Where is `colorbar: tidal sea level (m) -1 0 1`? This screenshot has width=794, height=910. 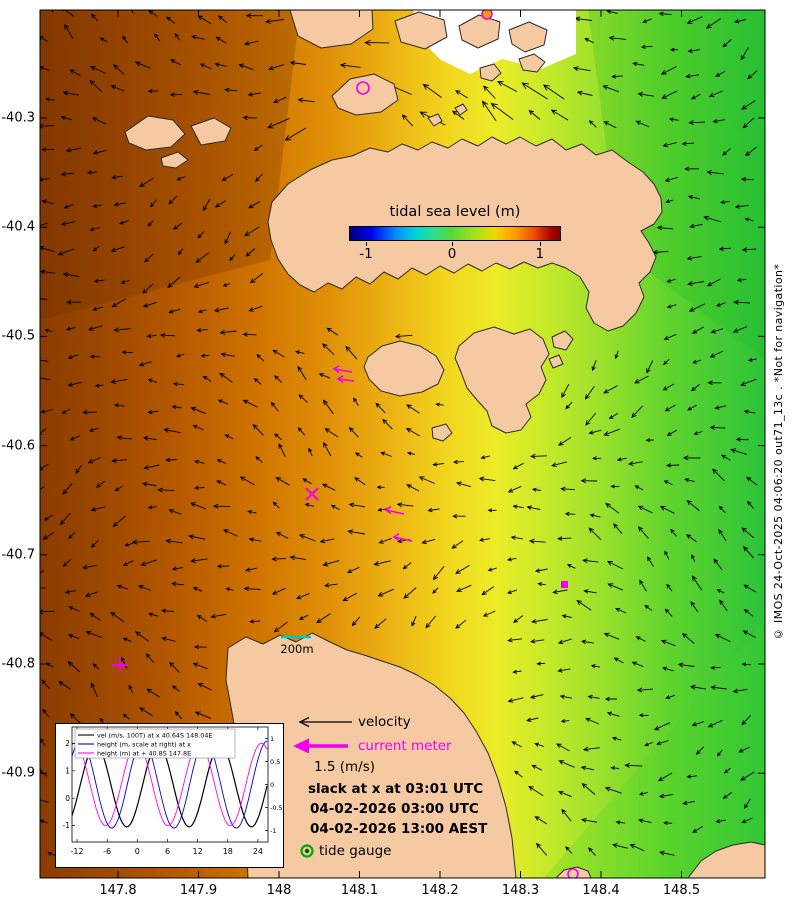 colorbar: tidal sea level (m) -1 0 1 is located at coordinates (455, 235).